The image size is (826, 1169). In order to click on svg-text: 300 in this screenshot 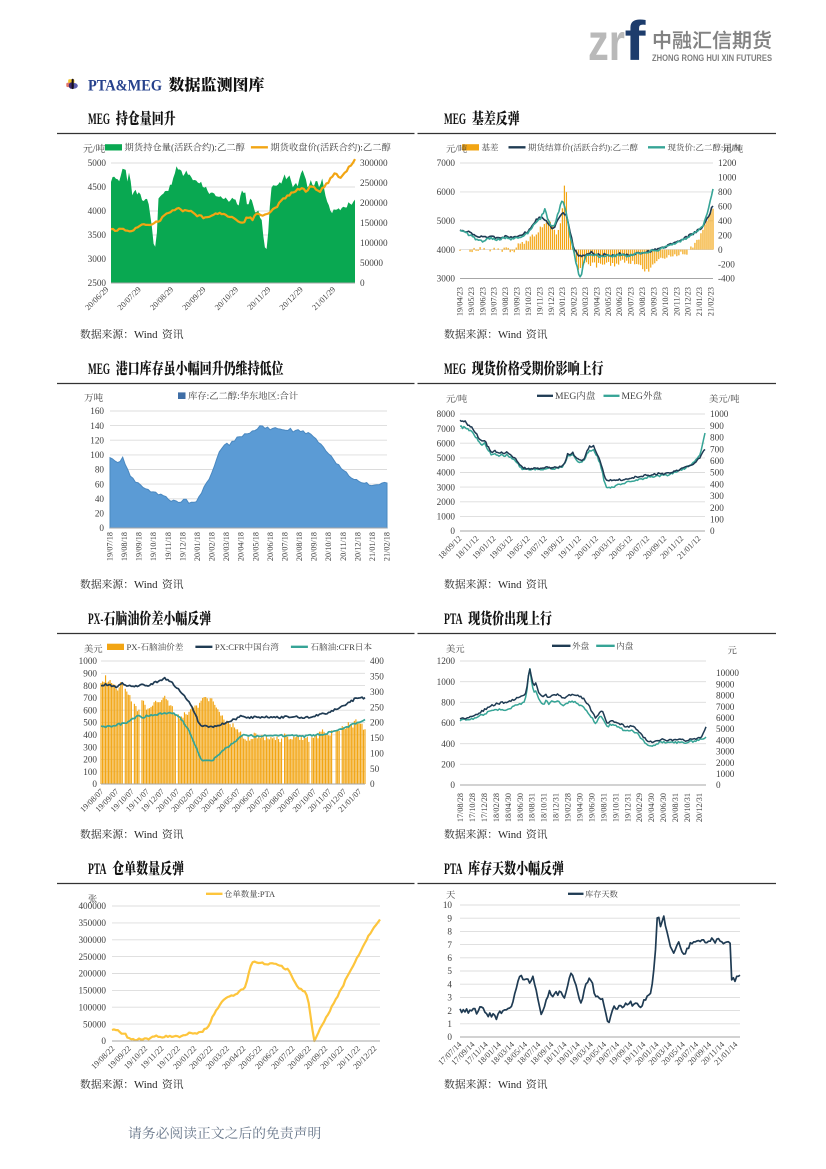, I will do `click(90, 747)`.